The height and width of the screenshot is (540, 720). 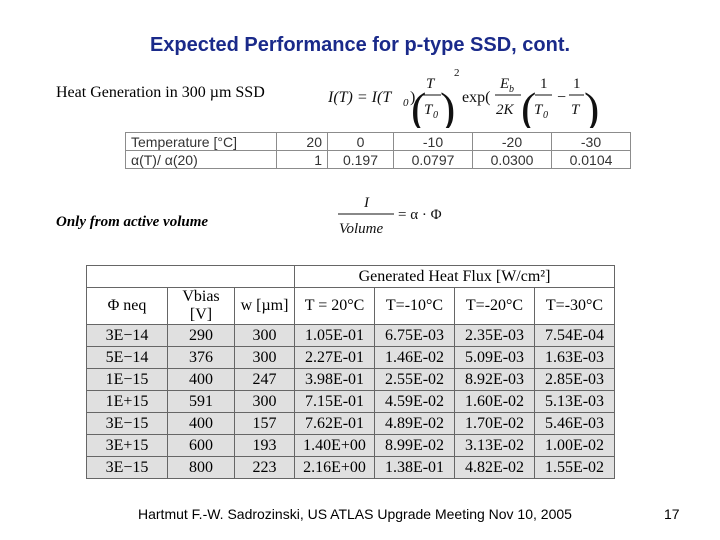 What do you see at coordinates (360, 97) in the screenshot?
I see `formula-lhs: I(T) = I(T` at bounding box center [360, 97].